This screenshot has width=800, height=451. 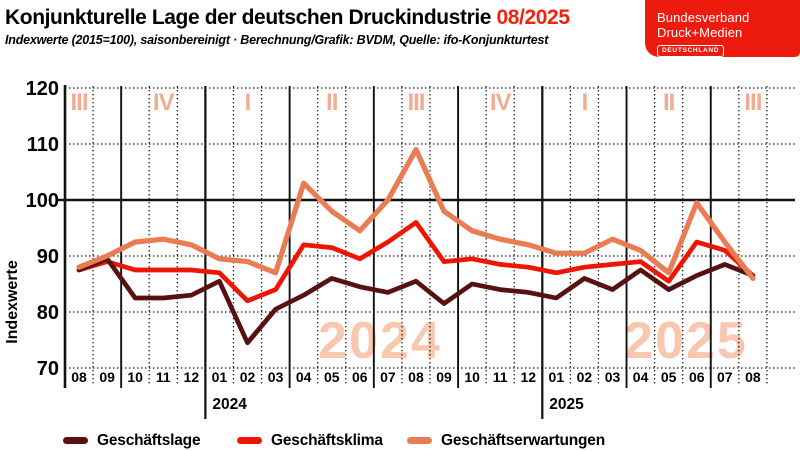 What do you see at coordinates (249, 440) in the screenshot?
I see `legend-swatch-geschaeftsklima` at bounding box center [249, 440].